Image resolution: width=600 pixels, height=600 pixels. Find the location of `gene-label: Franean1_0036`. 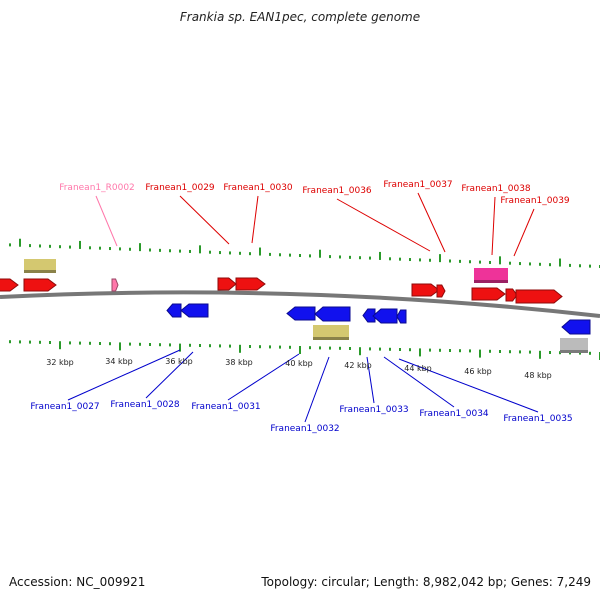

gene-label: Franean1_0036 is located at coordinates (337, 191).